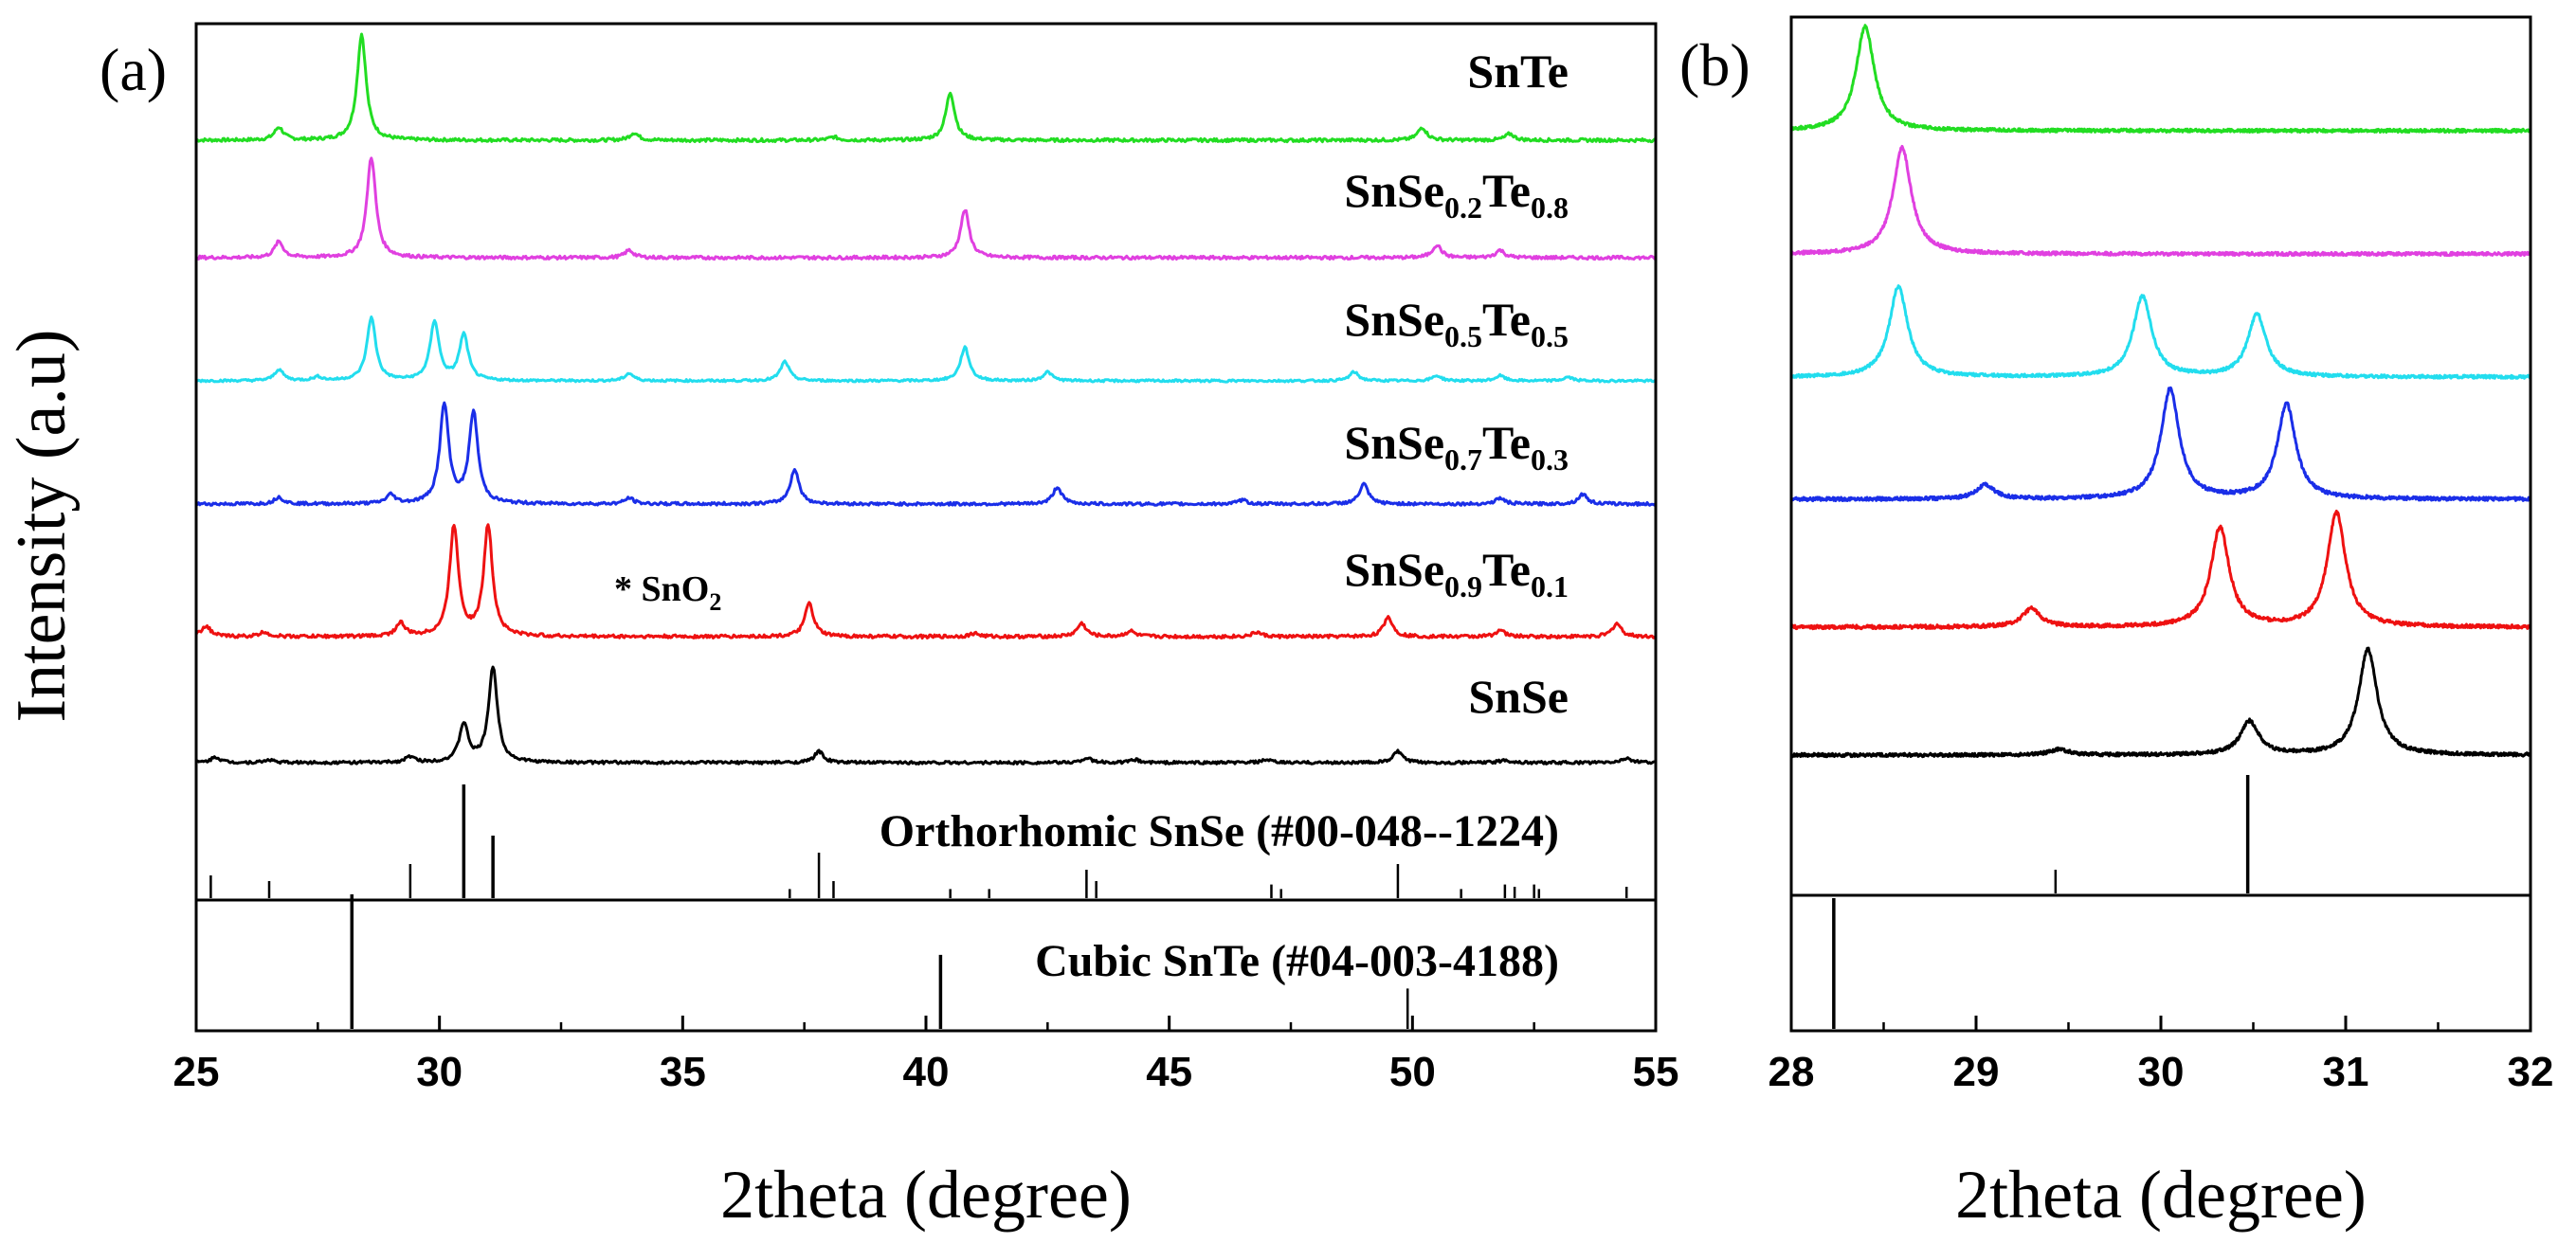 The width and height of the screenshot is (2576, 1243). I want to click on panel-a-ylabel: Intensity (a.u), so click(42, 525).